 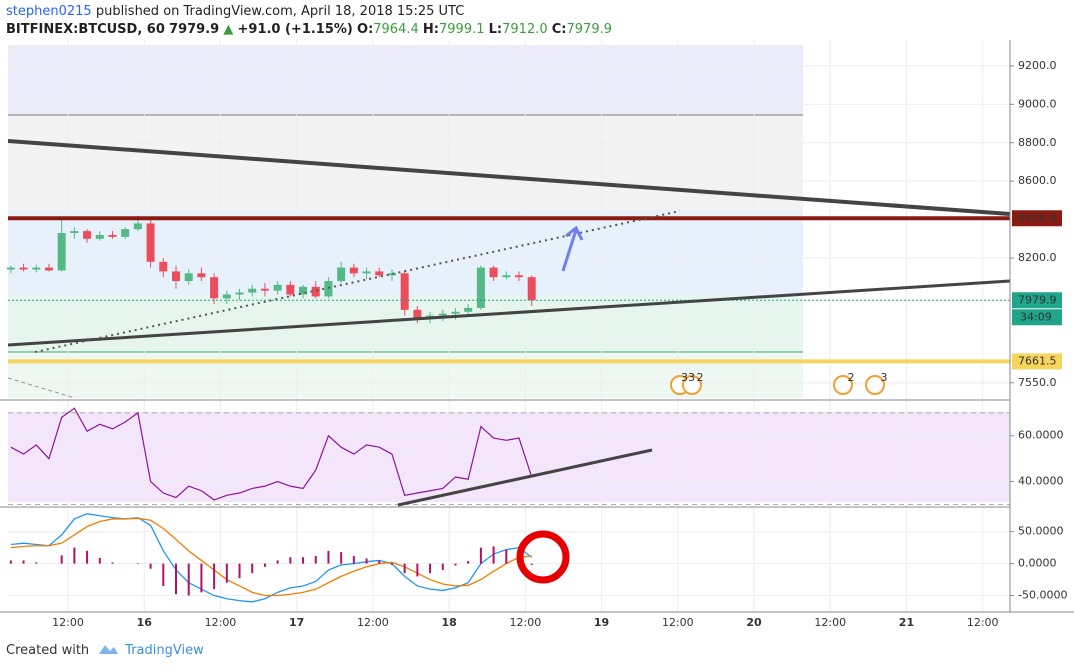 I want to click on created: Created with, so click(x=48, y=650).